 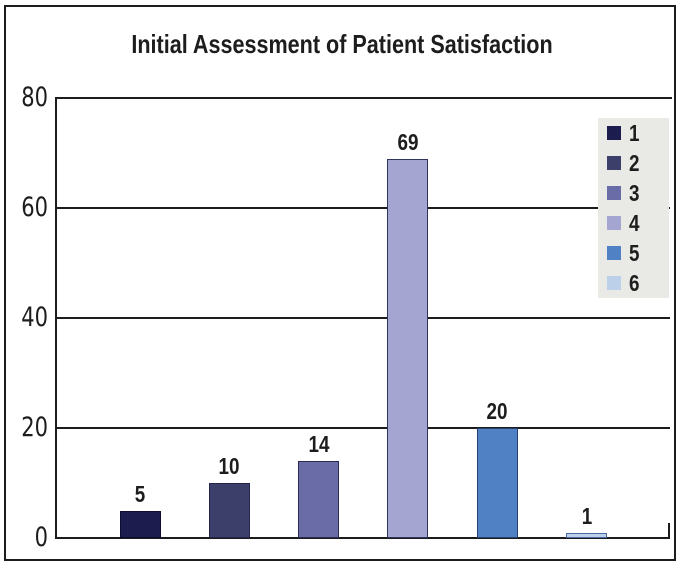 I want to click on legend-label: 3, so click(x=634, y=193).